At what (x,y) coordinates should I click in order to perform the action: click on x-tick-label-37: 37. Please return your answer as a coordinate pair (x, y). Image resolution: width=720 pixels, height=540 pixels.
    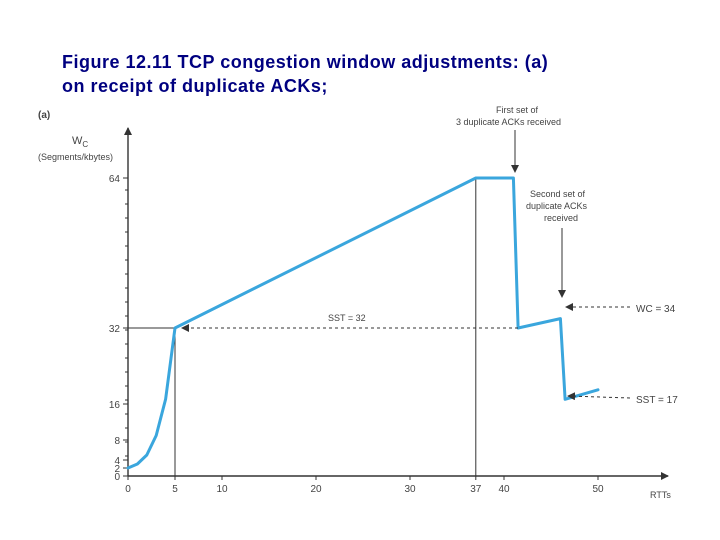
    Looking at the image, I should click on (476, 489).